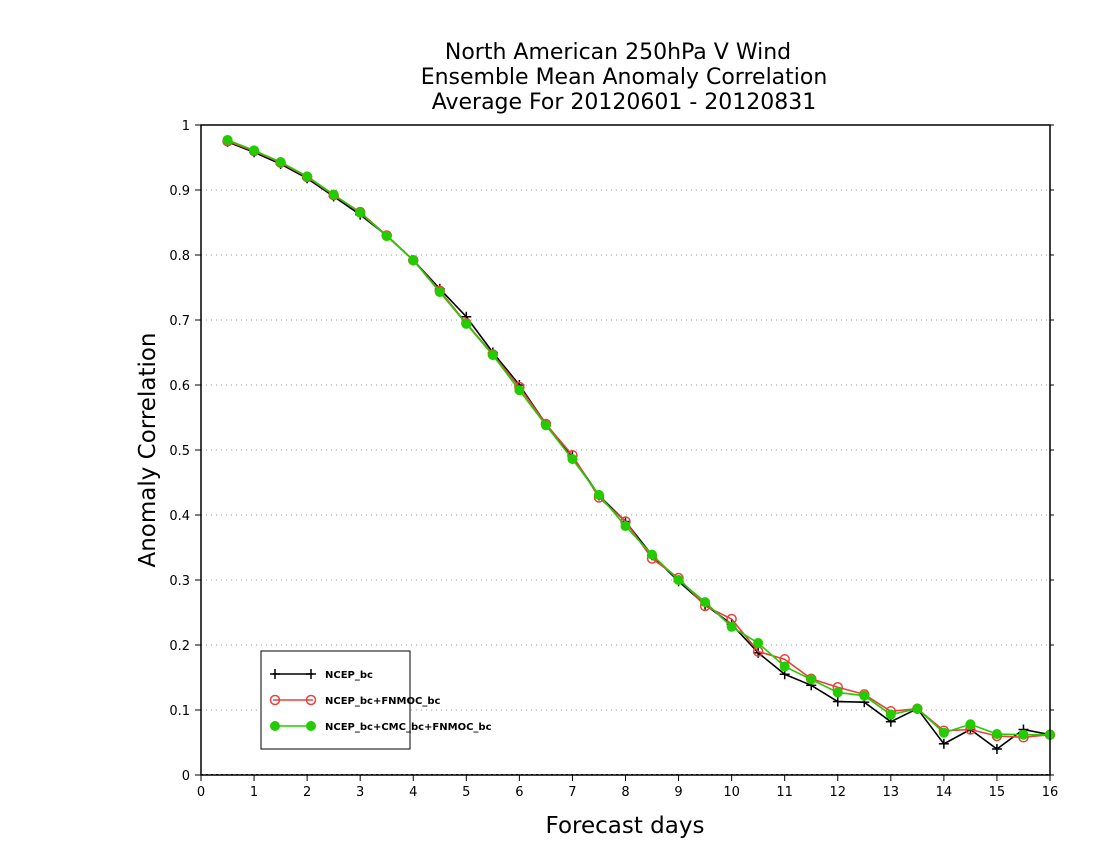 The width and height of the screenshot is (1100, 850). I want to click on x-tick-label-12: 12, so click(837, 792).